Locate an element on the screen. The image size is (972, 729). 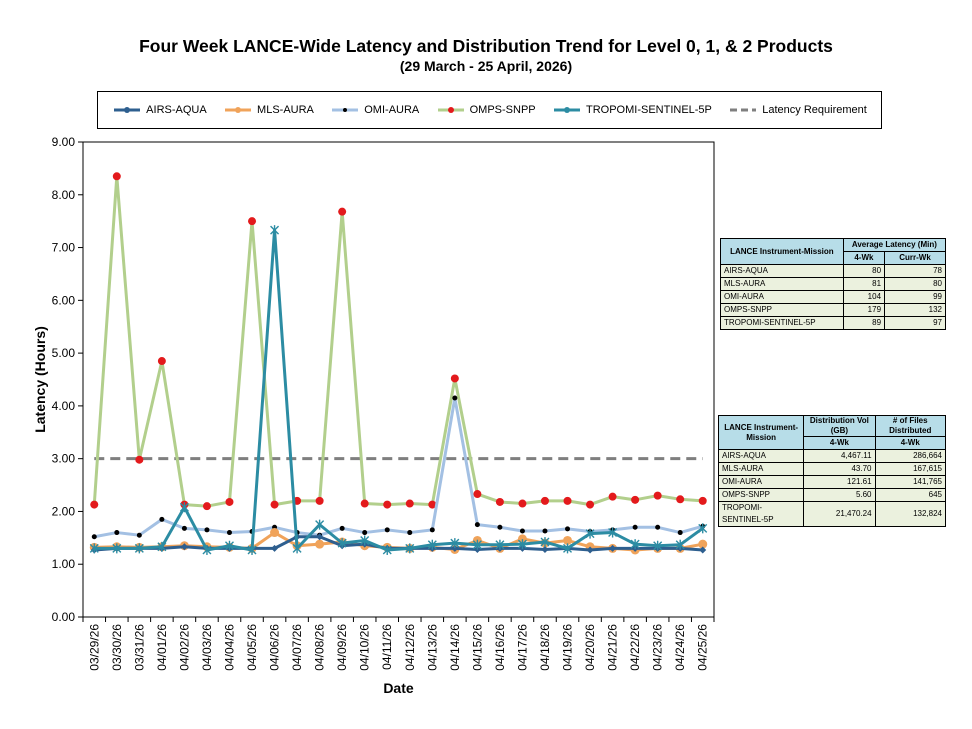
legend-label-airs-aqua: AIRS-AQUA is located at coordinates (176, 110).